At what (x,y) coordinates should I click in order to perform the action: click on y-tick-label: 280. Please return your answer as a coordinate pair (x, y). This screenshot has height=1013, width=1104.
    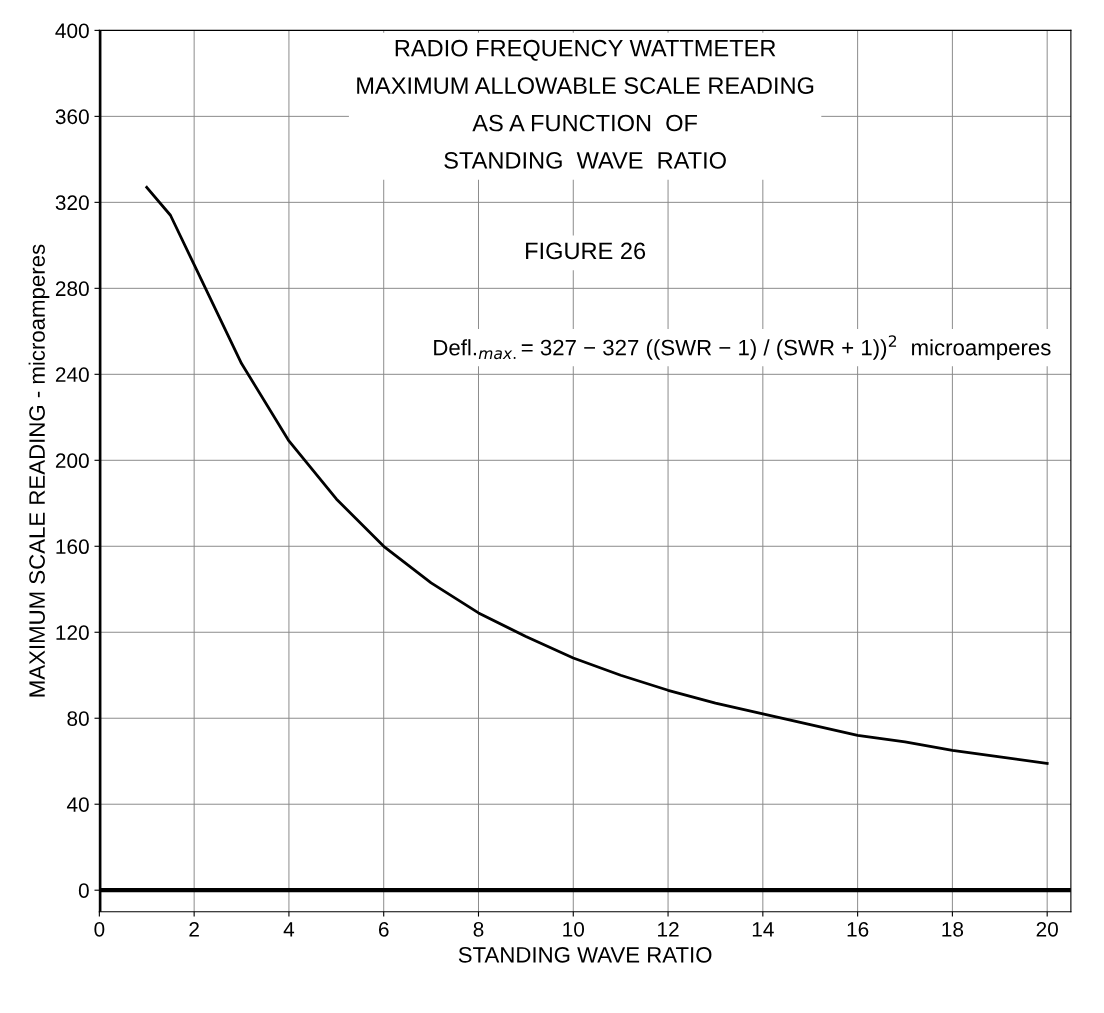
    Looking at the image, I should click on (72, 289).